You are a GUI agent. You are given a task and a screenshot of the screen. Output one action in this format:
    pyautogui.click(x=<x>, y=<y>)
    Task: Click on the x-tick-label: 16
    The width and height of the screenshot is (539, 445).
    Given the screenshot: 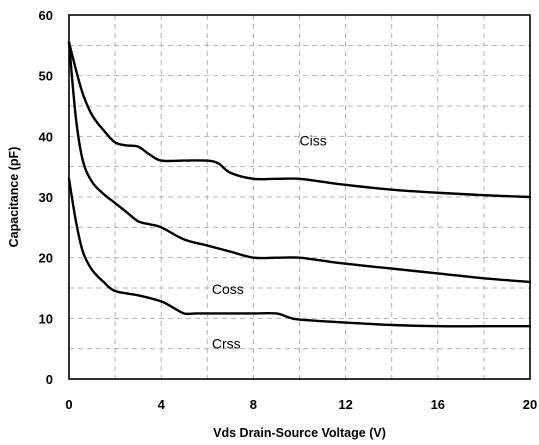 What is the action you would take?
    pyautogui.click(x=438, y=404)
    